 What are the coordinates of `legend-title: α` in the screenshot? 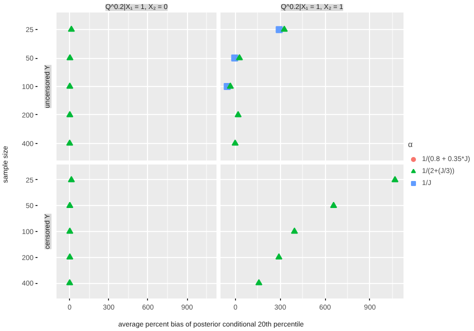 It's located at (411, 144).